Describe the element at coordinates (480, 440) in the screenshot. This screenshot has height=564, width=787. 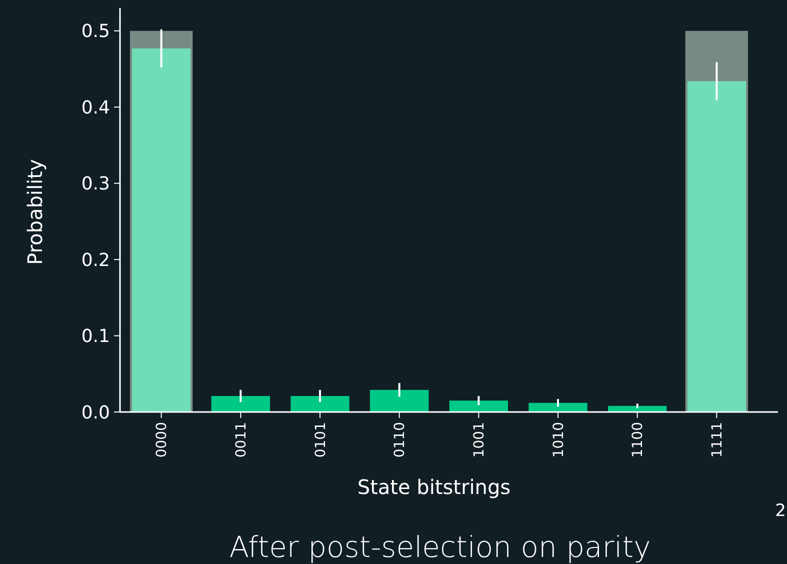
I see `x-tick-label: 1001` at that location.